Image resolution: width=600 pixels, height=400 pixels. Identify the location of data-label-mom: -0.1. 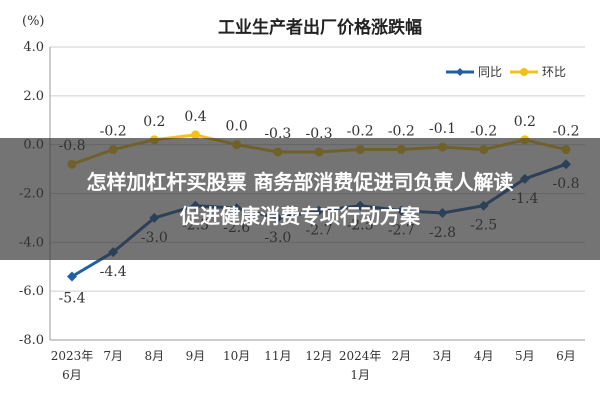
(442, 129).